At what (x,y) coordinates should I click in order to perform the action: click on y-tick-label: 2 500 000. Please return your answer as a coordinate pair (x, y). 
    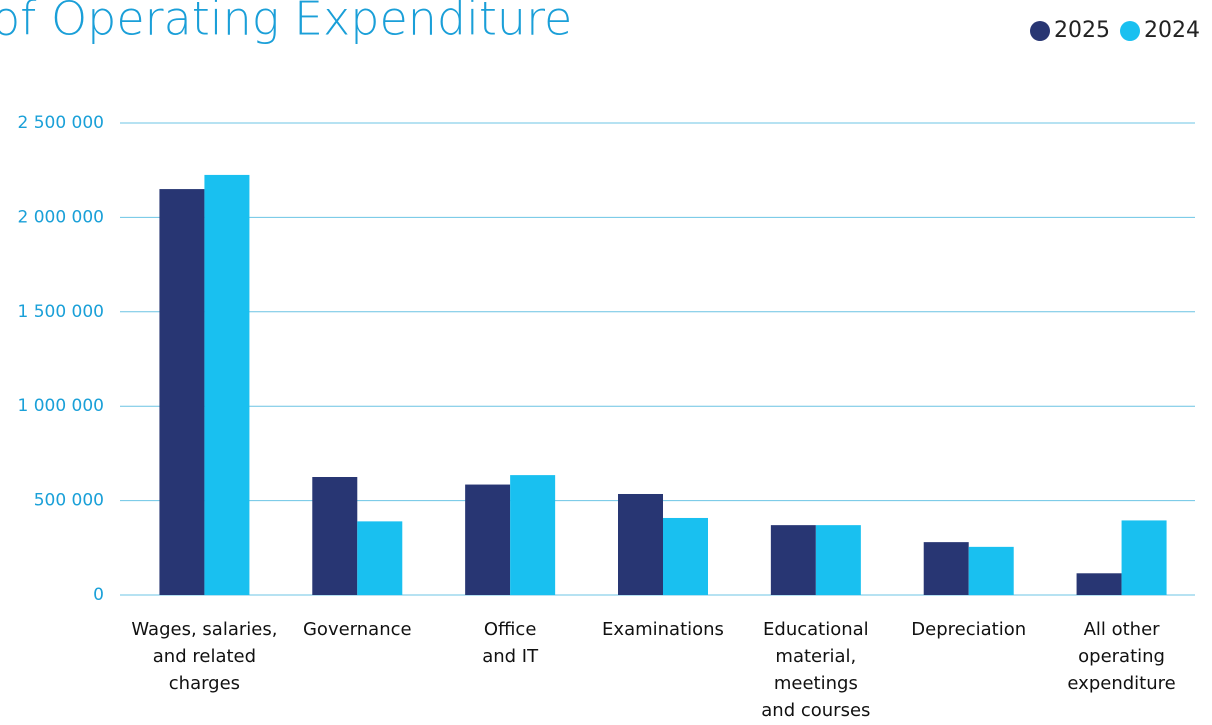
    Looking at the image, I should click on (60, 123).